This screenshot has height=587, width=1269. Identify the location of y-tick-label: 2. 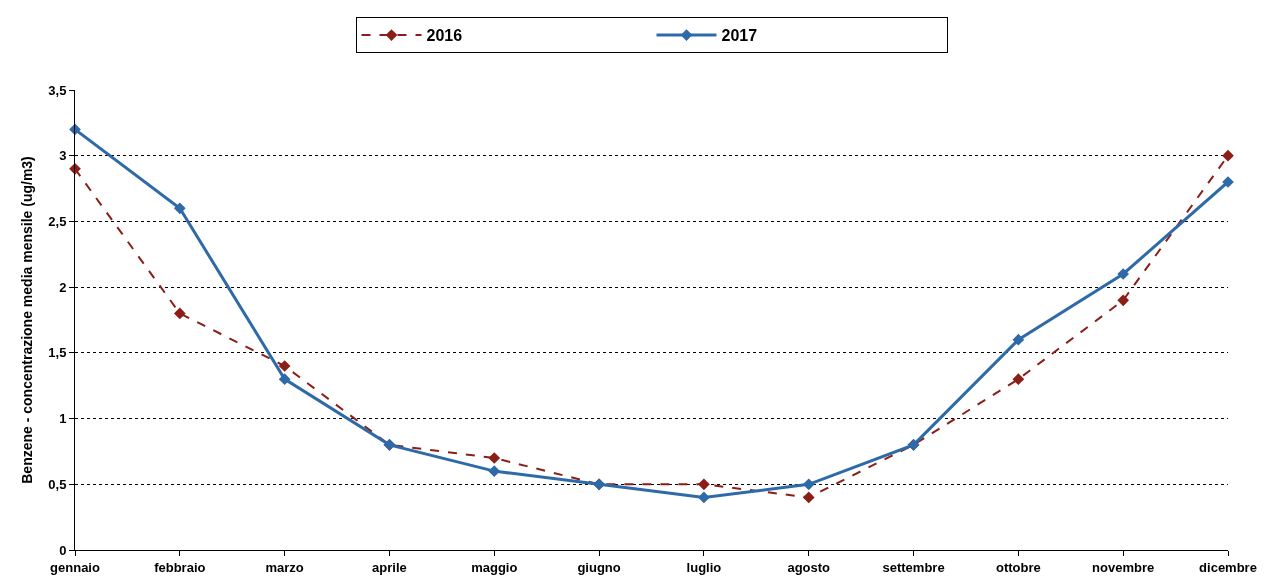
(63, 287).